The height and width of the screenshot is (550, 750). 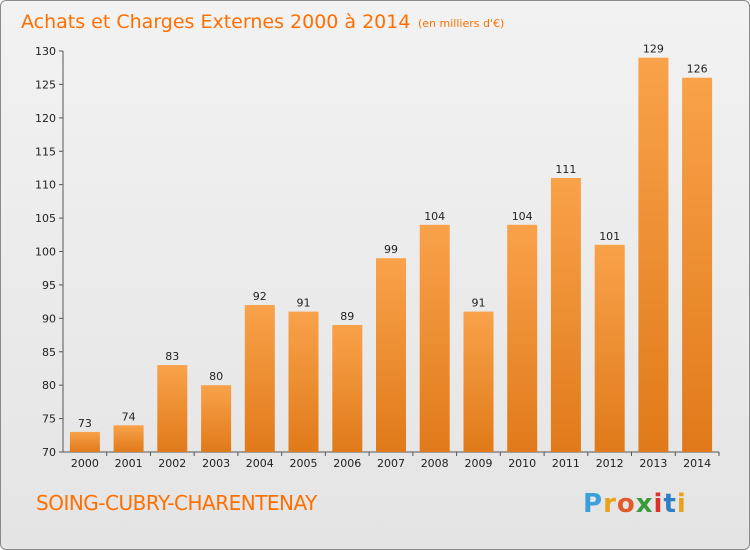 I want to click on x-tick-label-2009: 2009, so click(x=479, y=463).